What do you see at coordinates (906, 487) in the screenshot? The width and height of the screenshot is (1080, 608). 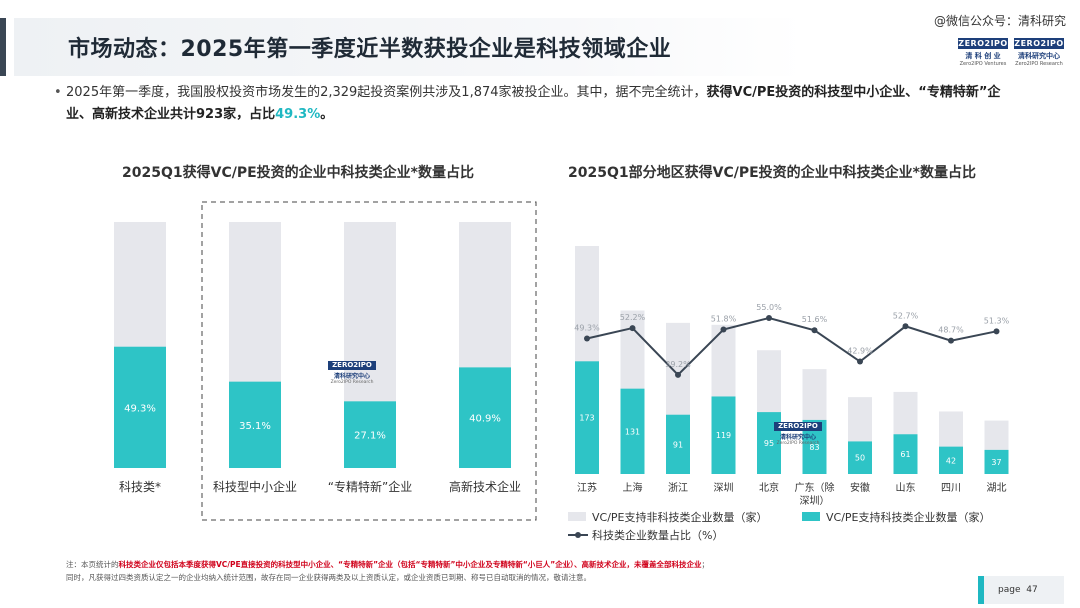 I see `category-label: 山东` at bounding box center [906, 487].